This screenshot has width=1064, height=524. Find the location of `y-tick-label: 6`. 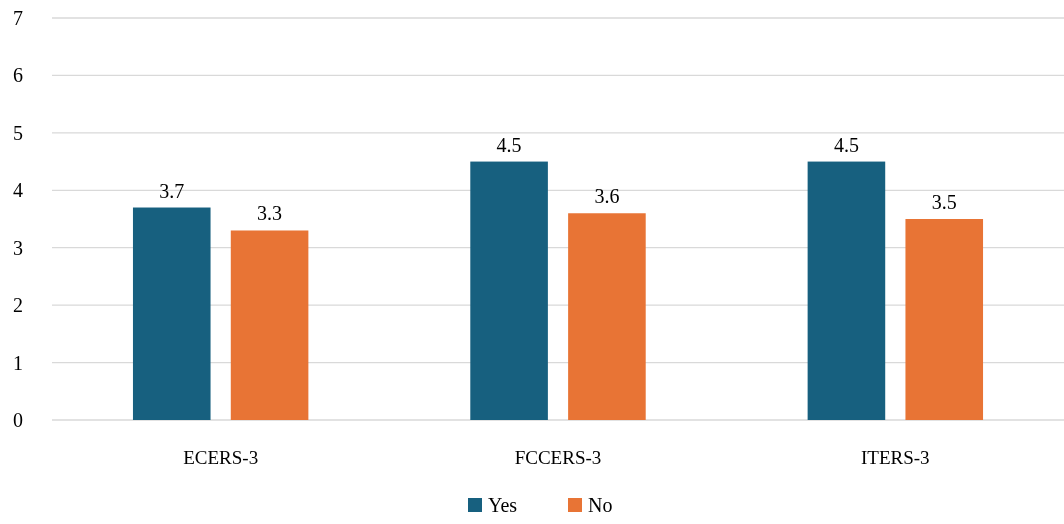

y-tick-label: 6 is located at coordinates (18, 75).